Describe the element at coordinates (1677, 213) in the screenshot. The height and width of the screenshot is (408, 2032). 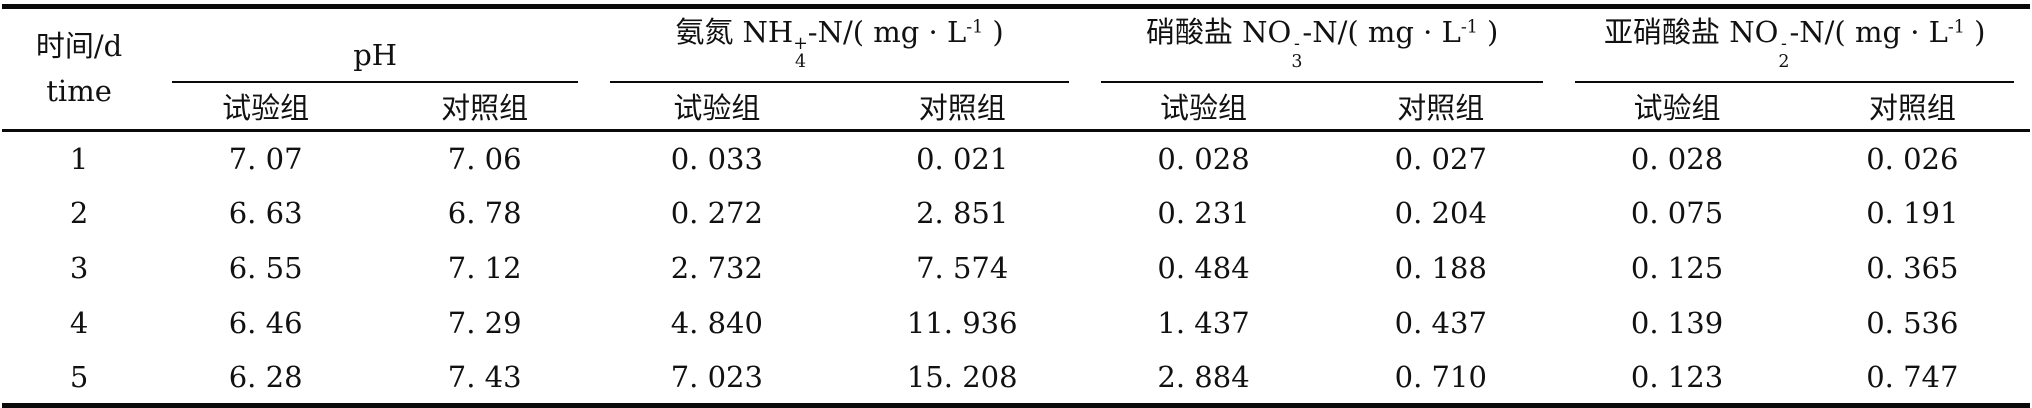
I see `cell-no2-test: 0. 075` at that location.